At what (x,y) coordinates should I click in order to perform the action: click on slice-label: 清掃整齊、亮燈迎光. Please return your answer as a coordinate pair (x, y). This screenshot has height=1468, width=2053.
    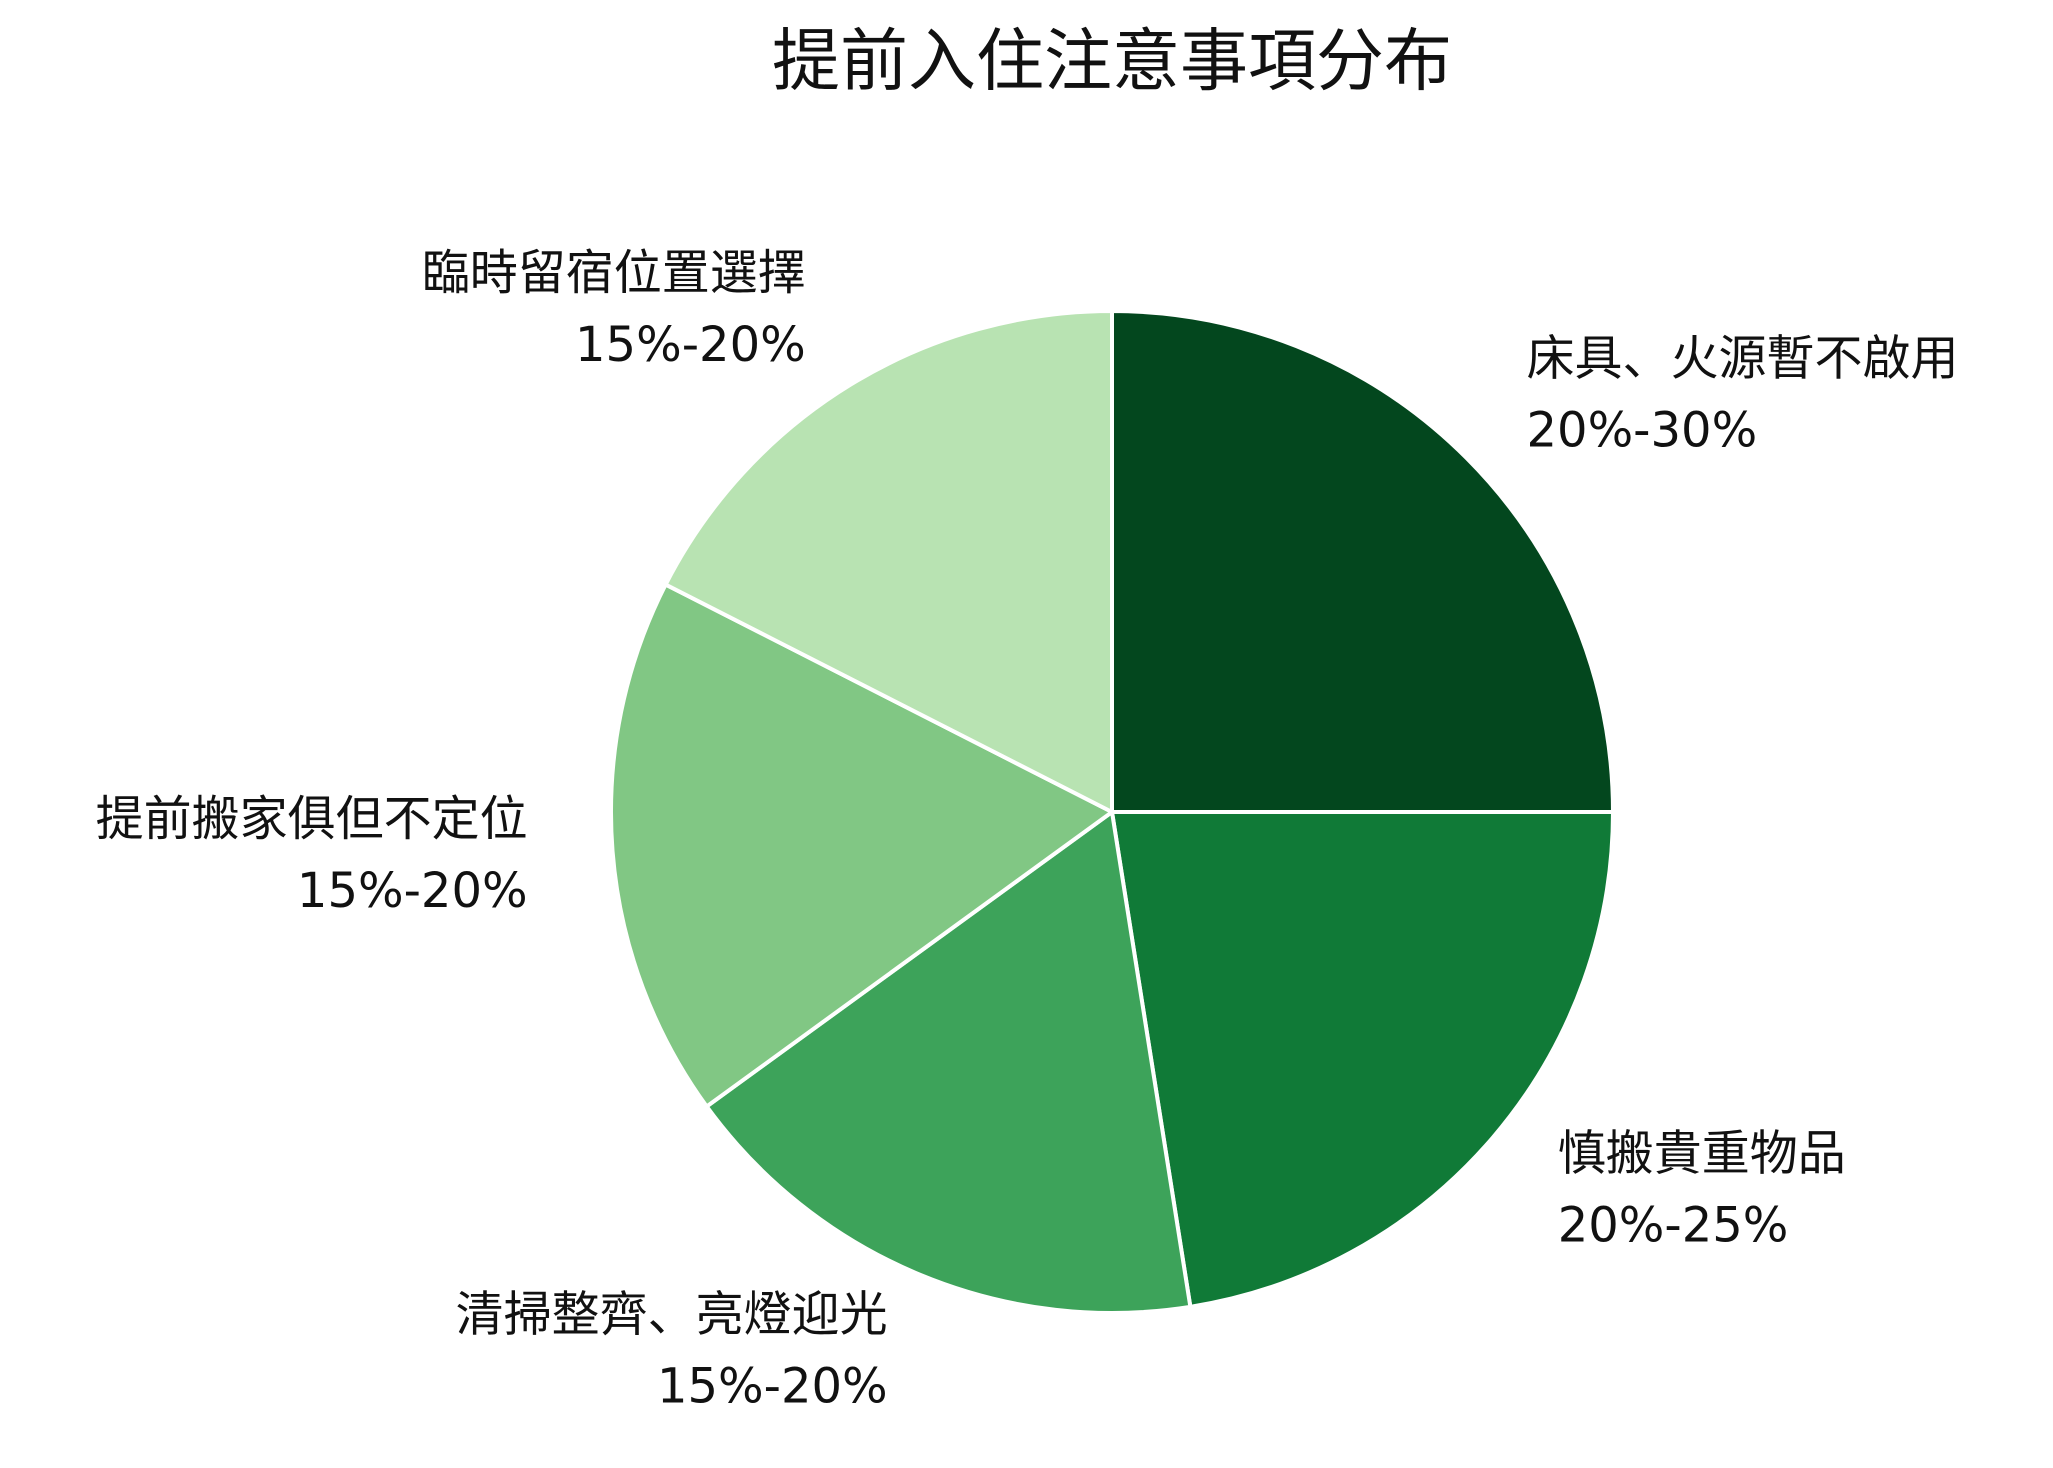
    Looking at the image, I should click on (672, 1315).